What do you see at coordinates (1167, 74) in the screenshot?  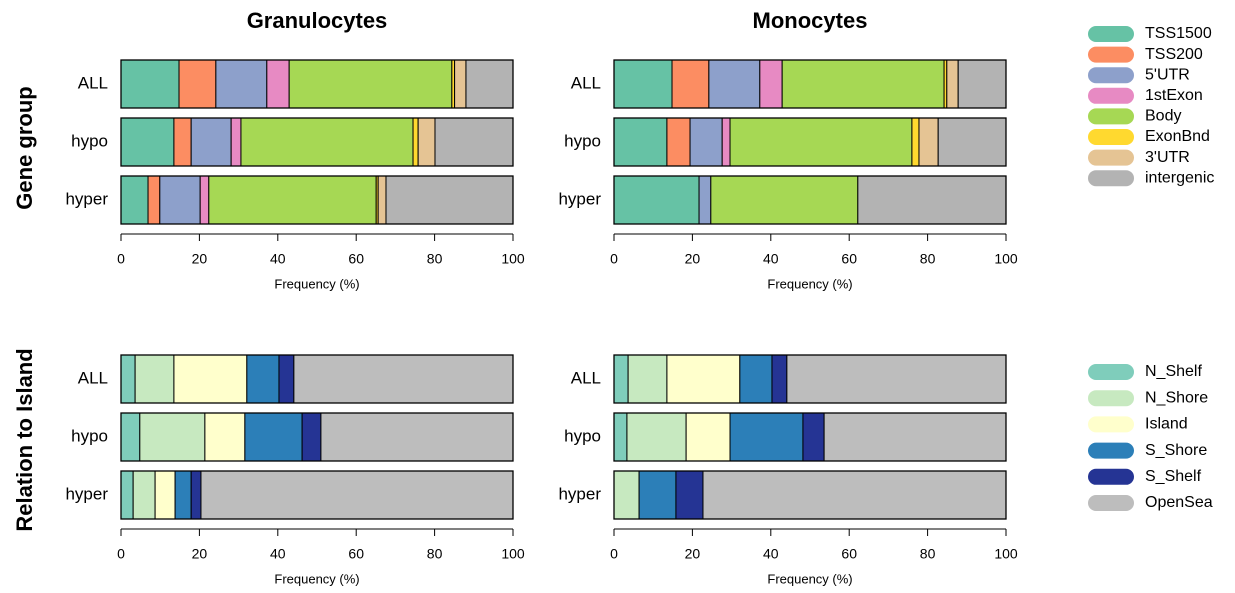 I see `legend-label: 5'UTR` at bounding box center [1167, 74].